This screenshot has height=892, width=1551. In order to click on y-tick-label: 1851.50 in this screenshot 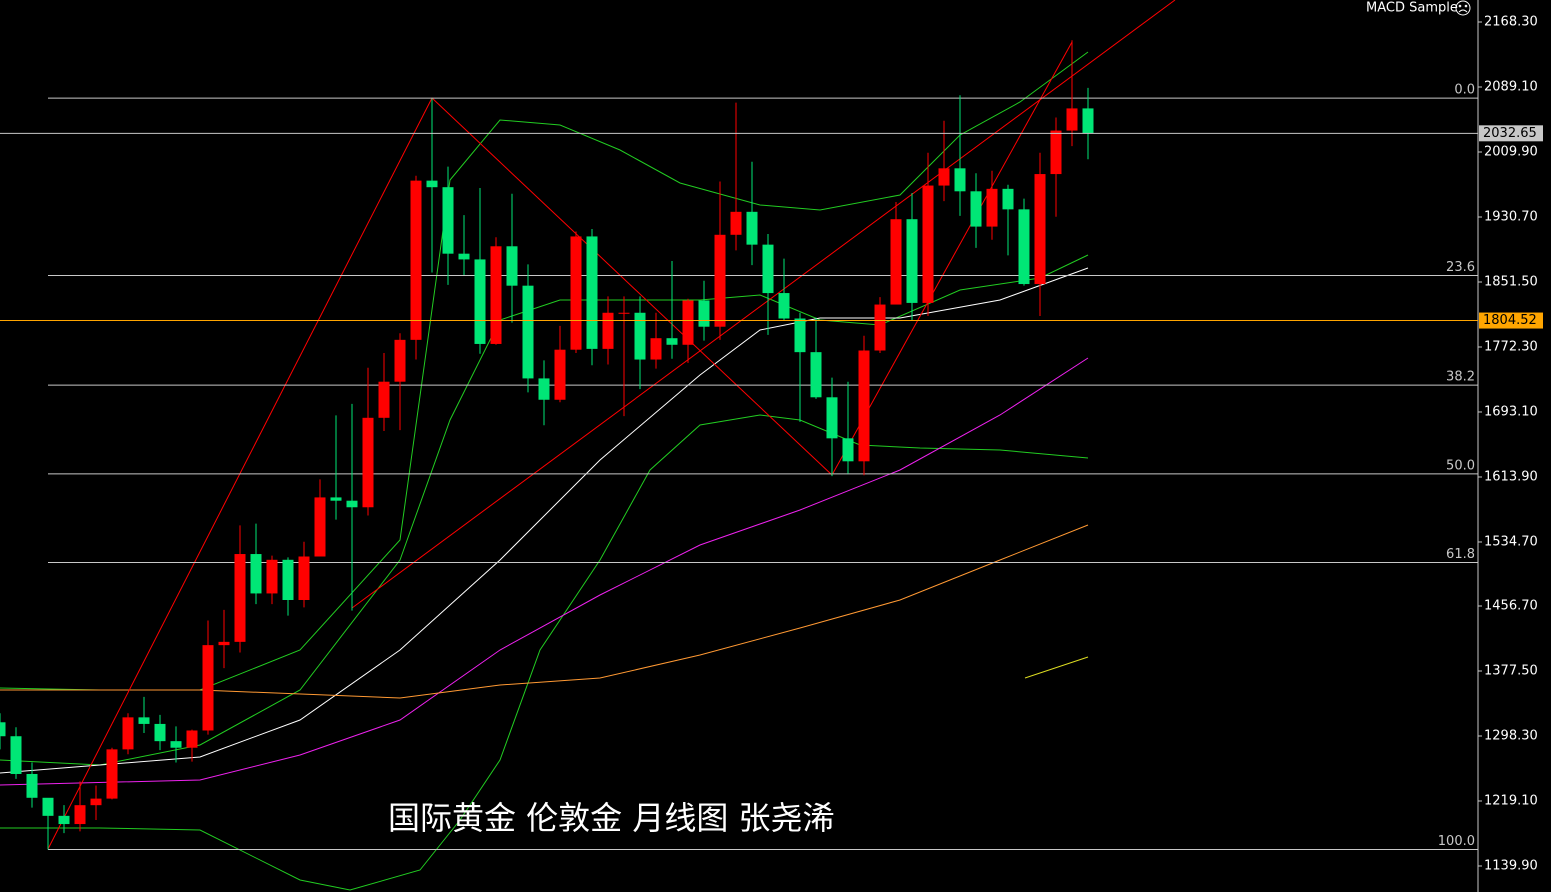, I will do `click(1511, 281)`.